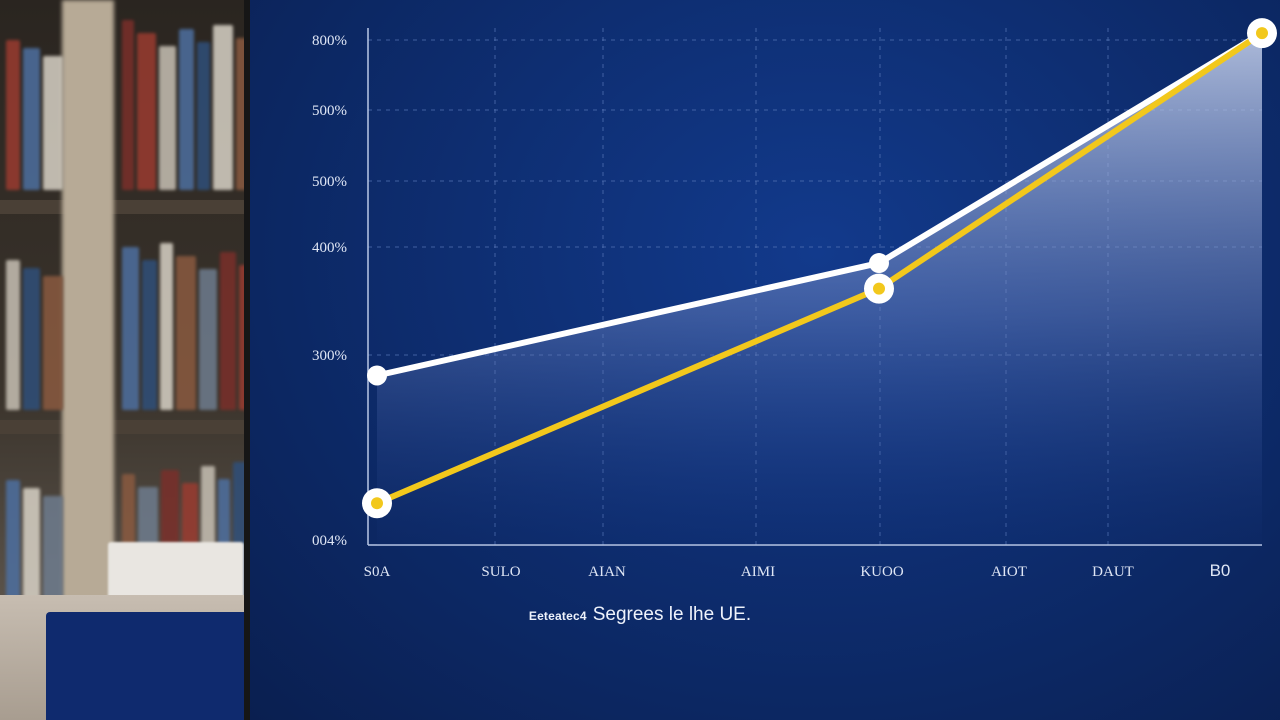  What do you see at coordinates (881, 572) in the screenshot?
I see `x-tick-label: KUOO` at bounding box center [881, 572].